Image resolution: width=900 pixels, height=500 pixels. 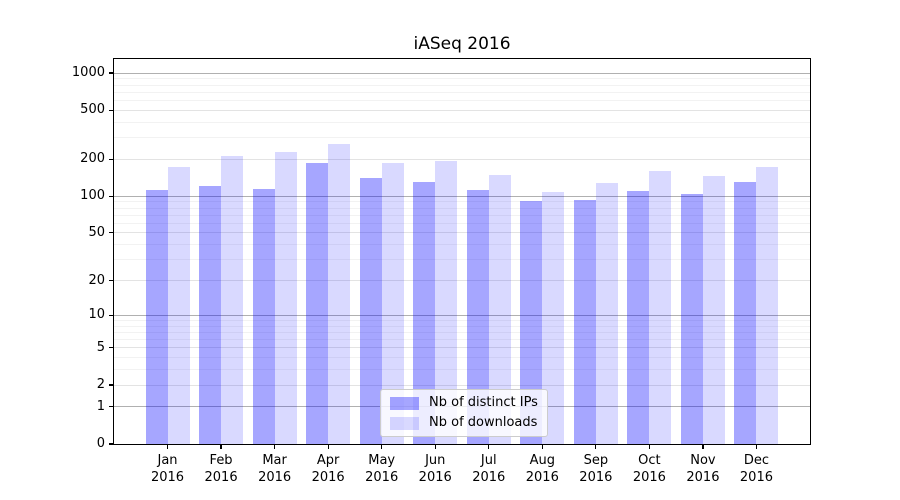 I want to click on bar-distinct-ips-dec, so click(x=745, y=313).